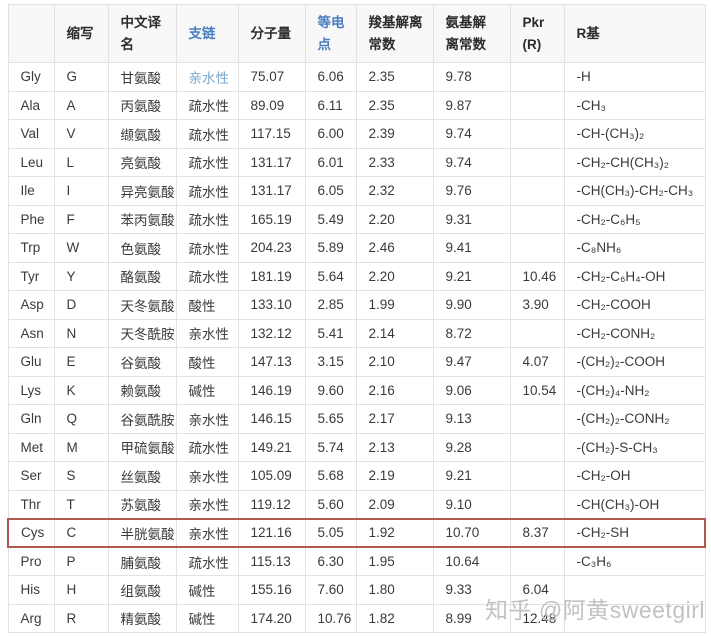  I want to click on cell-r-Asn: -CH₂-CONH₂, so click(634, 333).